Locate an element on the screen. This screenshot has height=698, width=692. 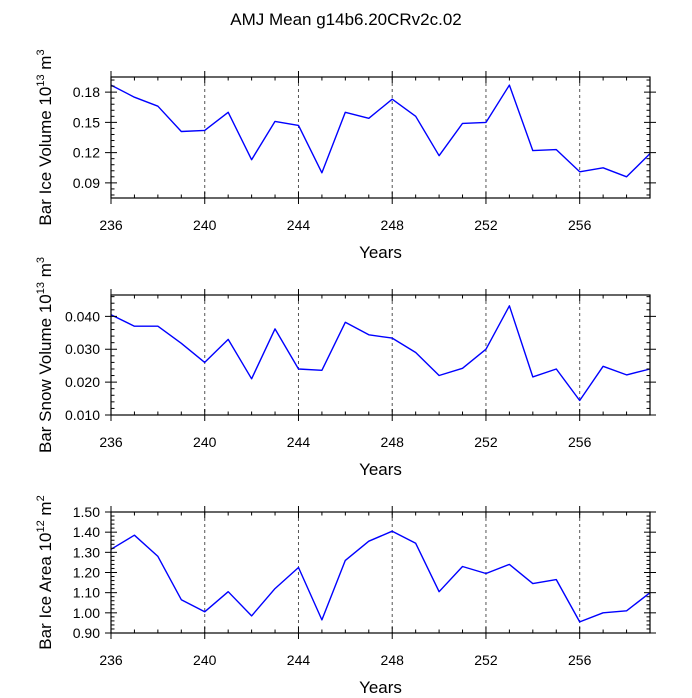
y-tick-label: 0.010 is located at coordinates (82, 415).